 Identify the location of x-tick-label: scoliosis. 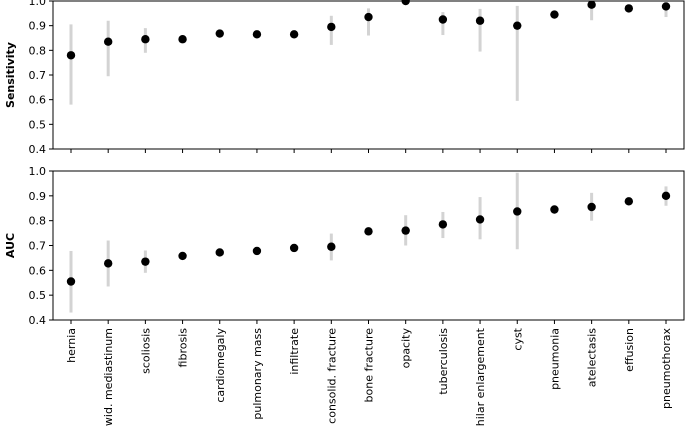
(145, 351).